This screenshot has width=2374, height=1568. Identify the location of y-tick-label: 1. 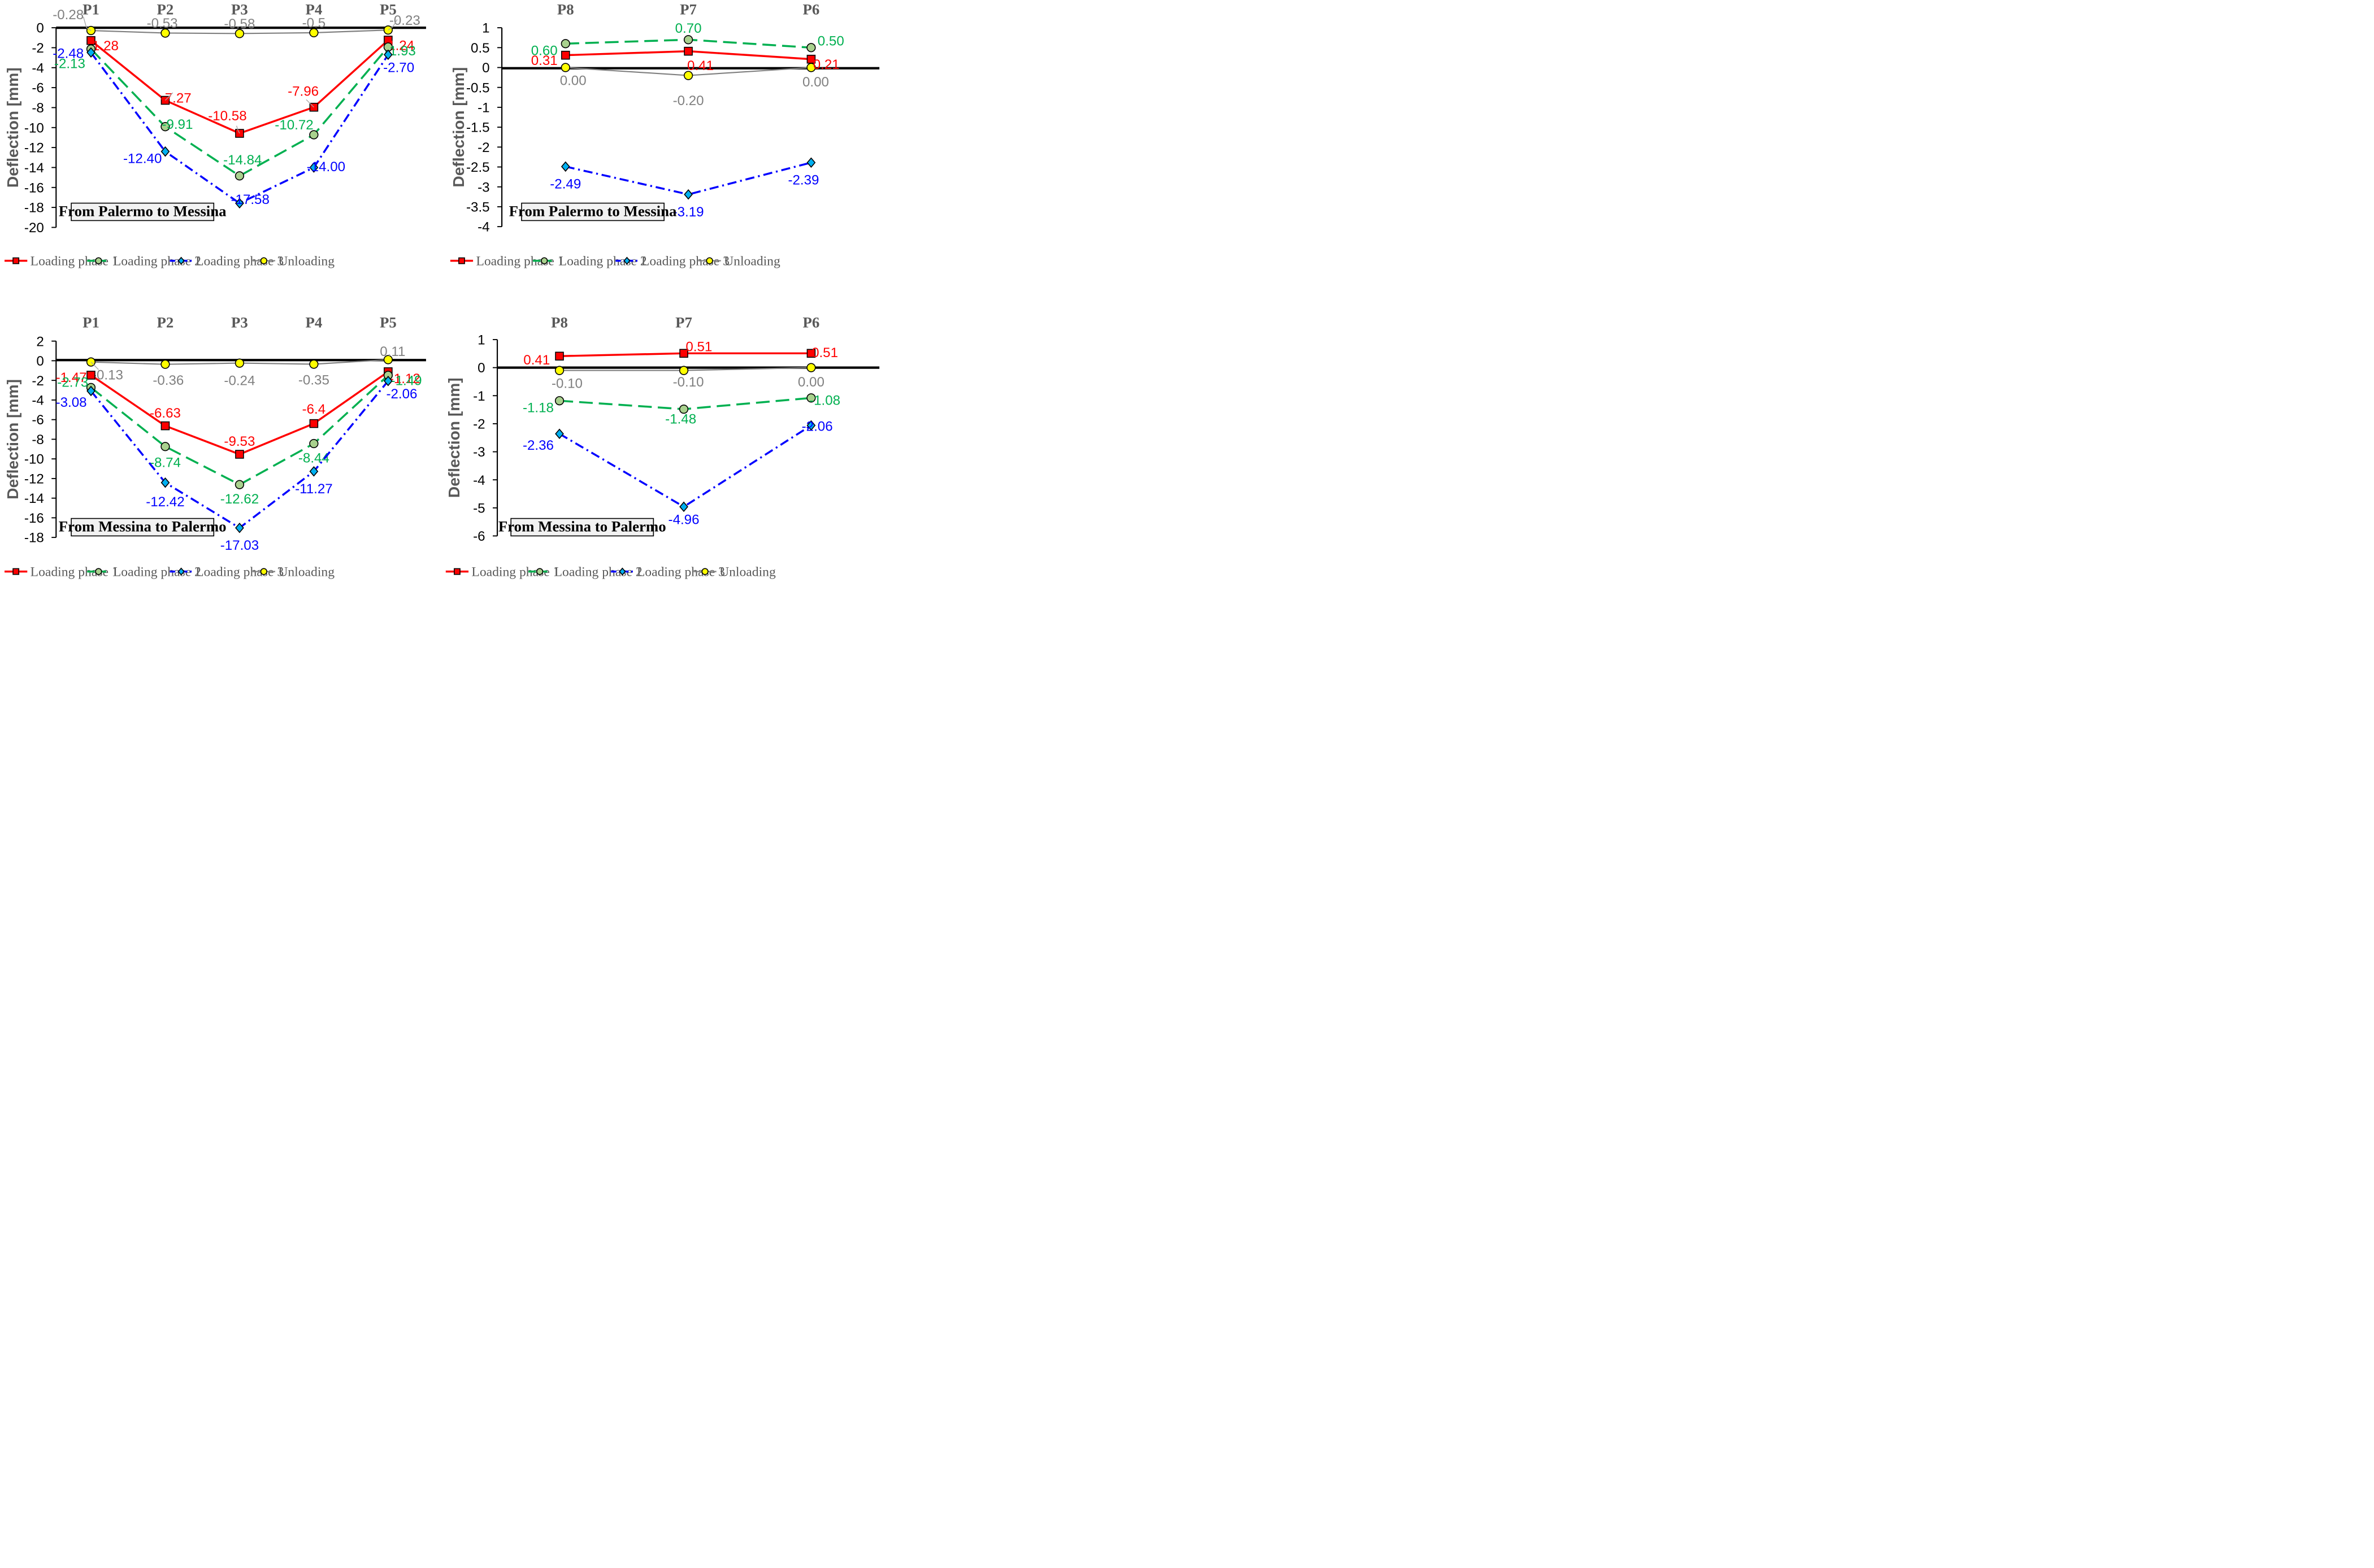
(486, 28).